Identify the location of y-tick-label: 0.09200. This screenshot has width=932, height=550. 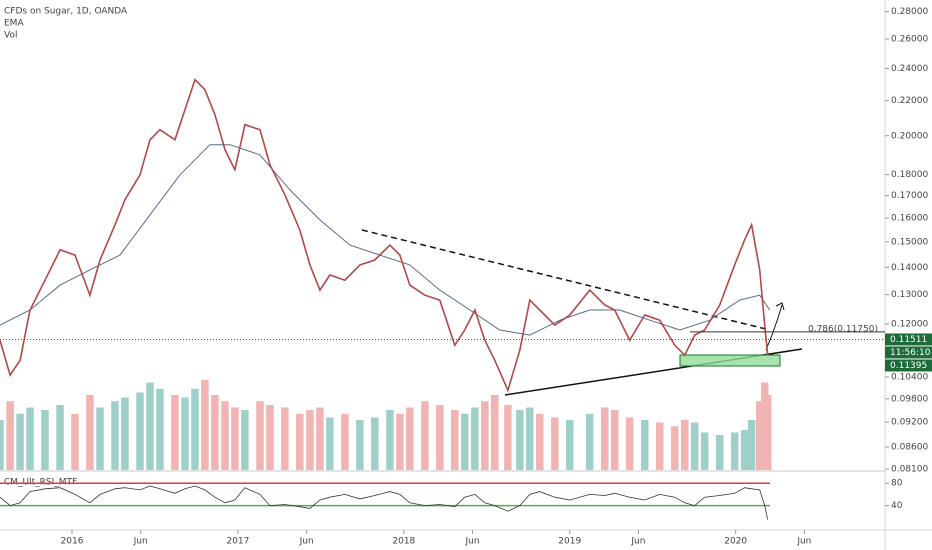
(909, 423).